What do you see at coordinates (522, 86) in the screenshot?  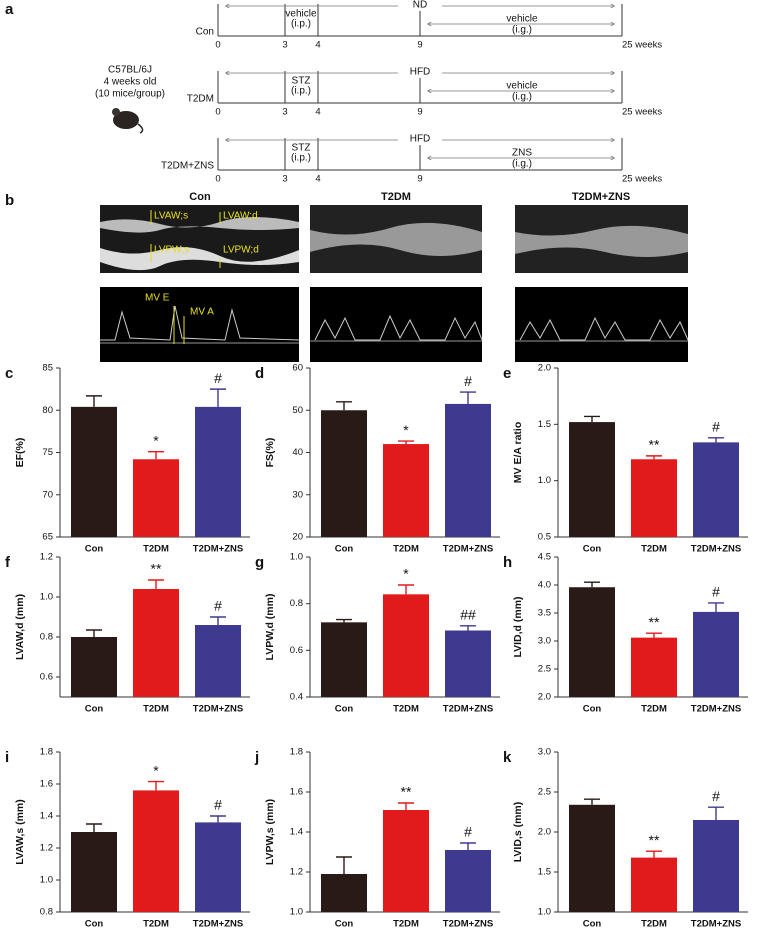 I see `gavage-label: vehicle` at bounding box center [522, 86].